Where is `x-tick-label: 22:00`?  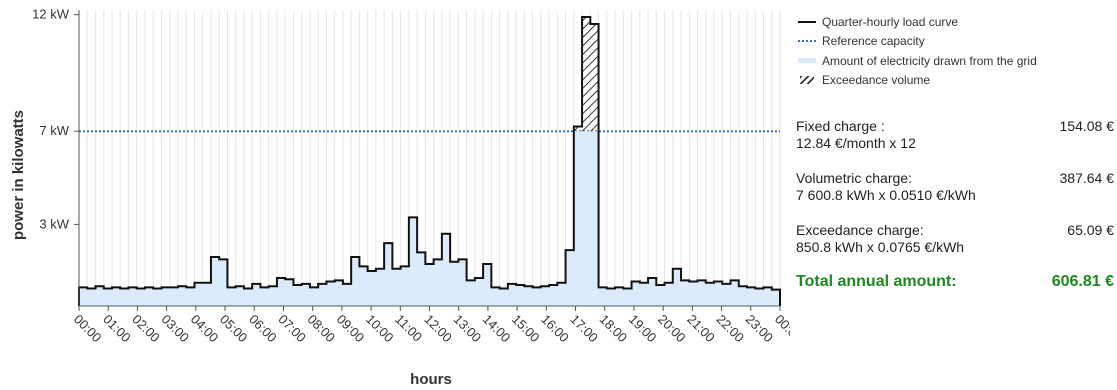 x-tick-label: 22:00 is located at coordinates (730, 329).